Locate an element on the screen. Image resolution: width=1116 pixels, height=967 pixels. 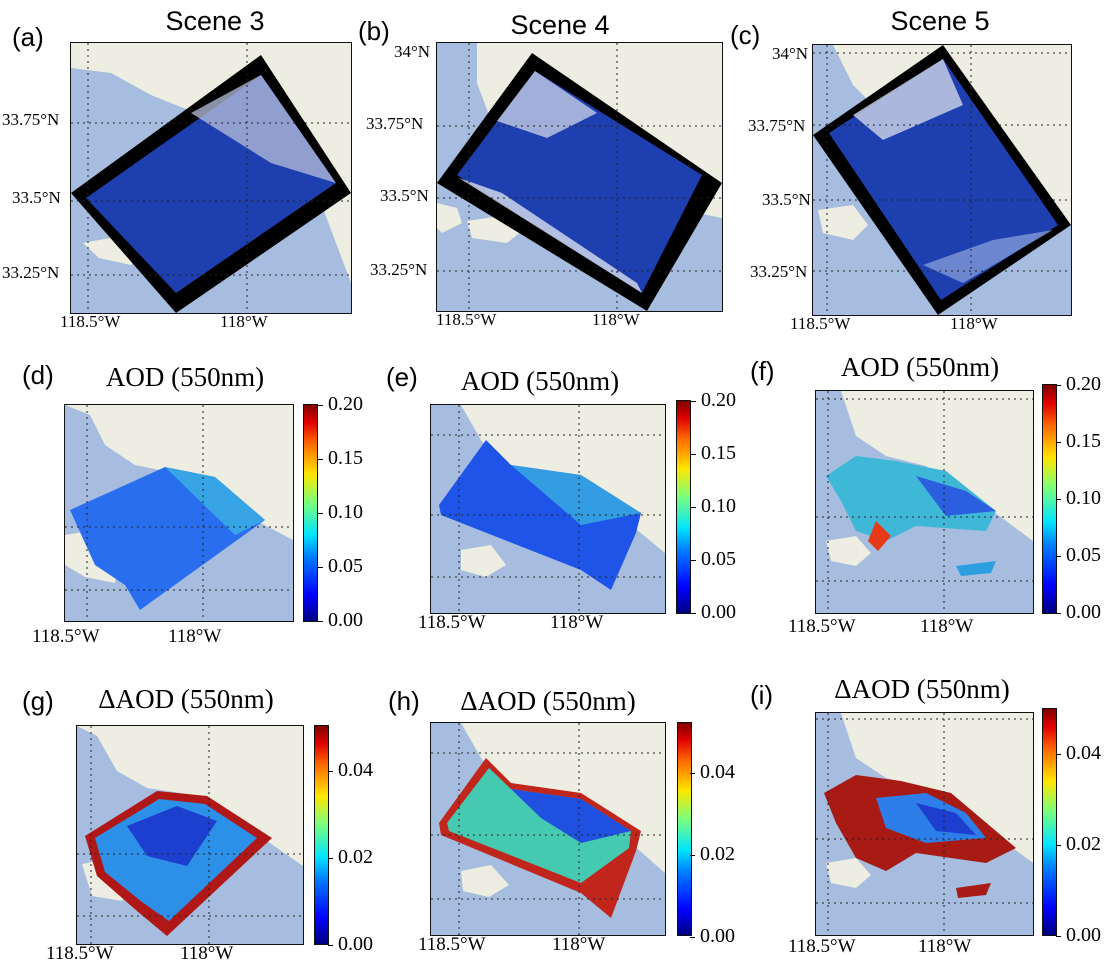
aod-title-d: AOD (550nm) is located at coordinates (185, 377).